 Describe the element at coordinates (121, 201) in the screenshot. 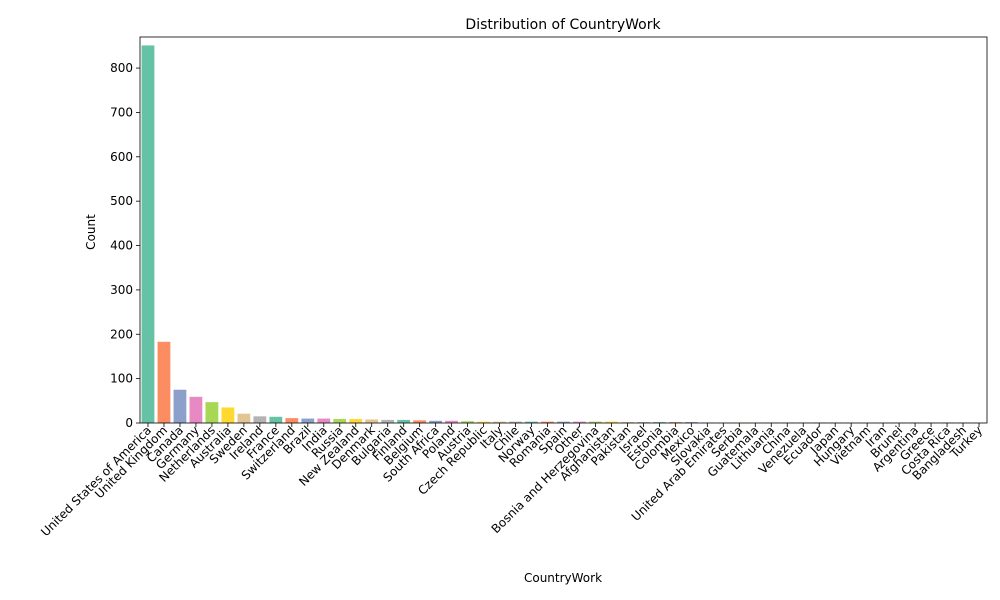

I see `y-tick-label: 500` at that location.